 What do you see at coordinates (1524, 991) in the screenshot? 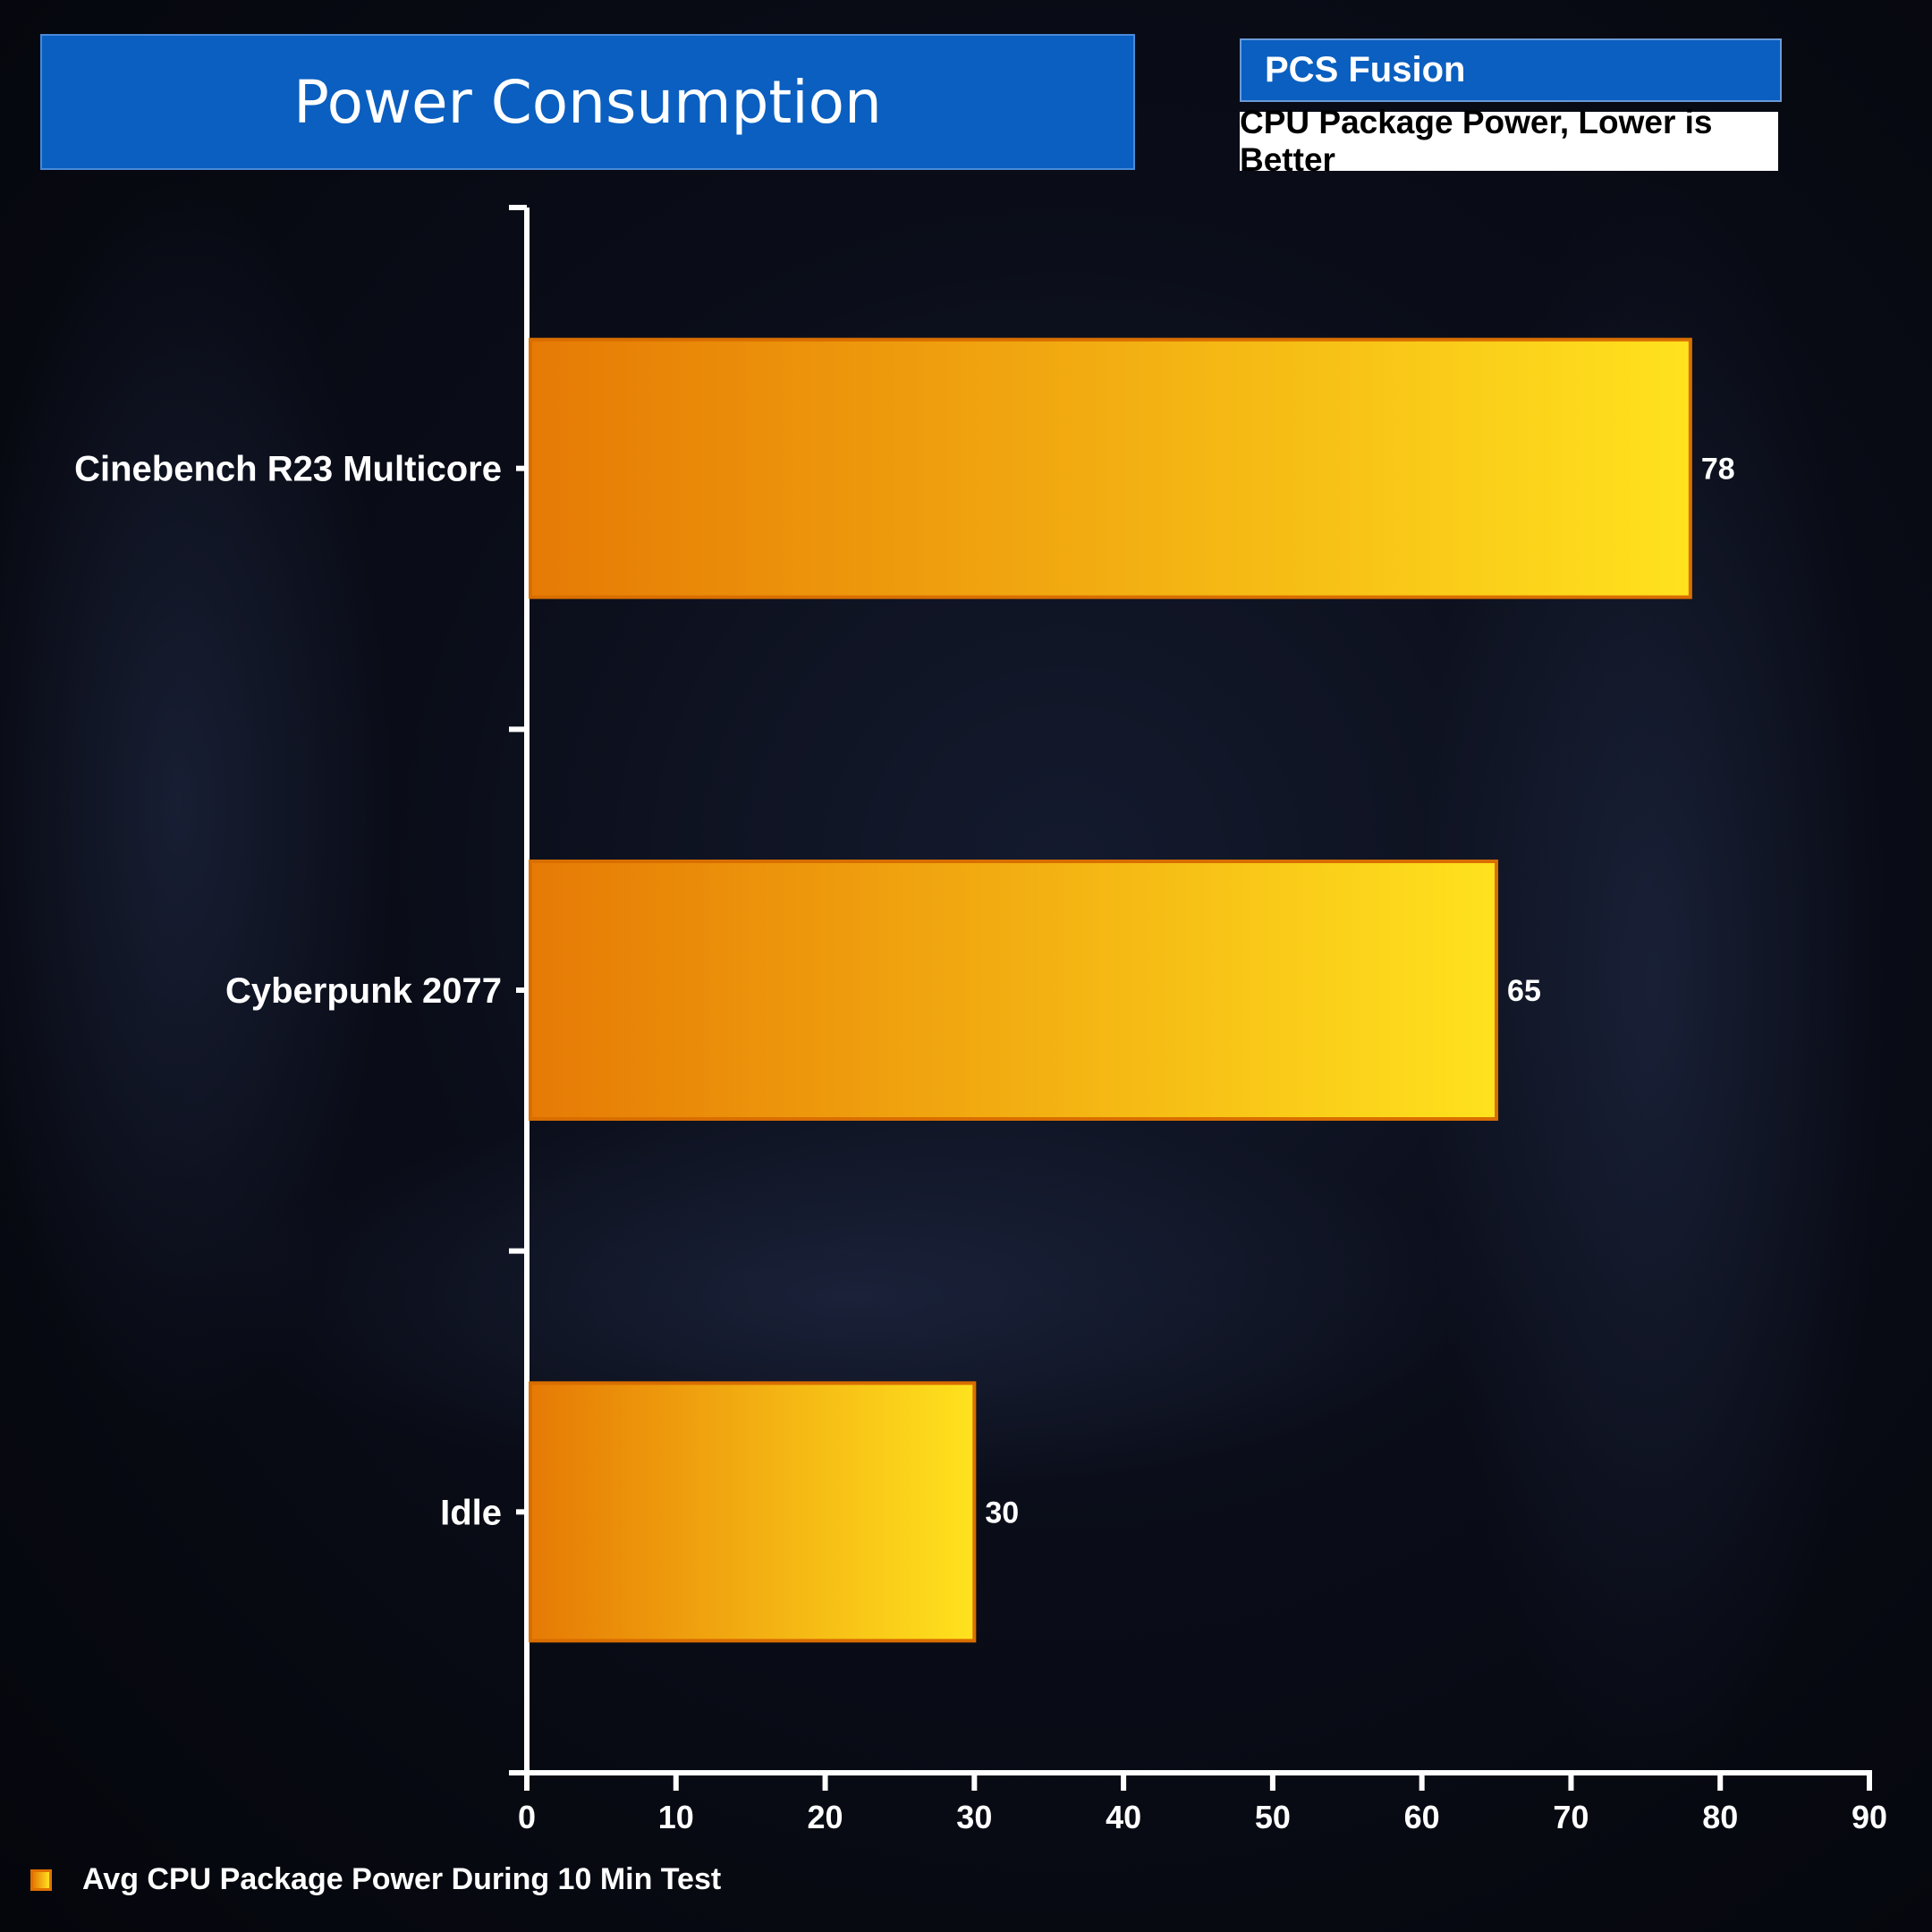
I see `bar-value-label: 65` at bounding box center [1524, 991].